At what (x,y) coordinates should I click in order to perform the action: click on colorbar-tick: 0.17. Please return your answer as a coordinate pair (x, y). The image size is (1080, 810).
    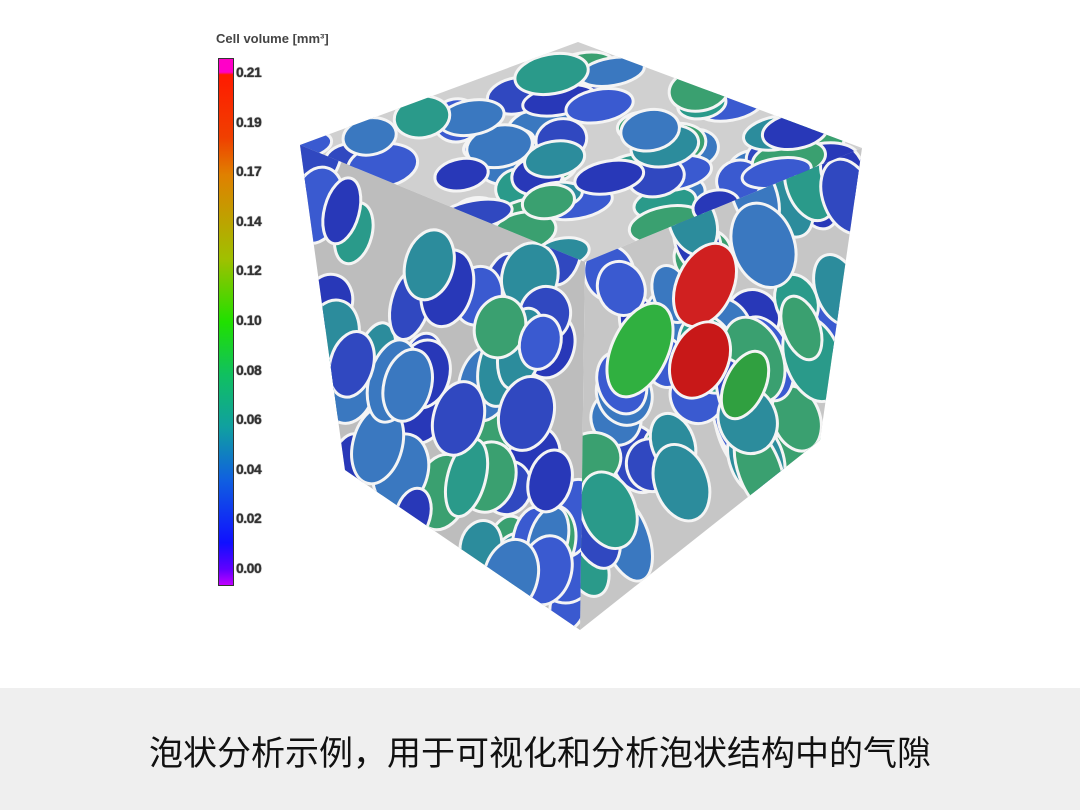
    Looking at the image, I should click on (249, 171).